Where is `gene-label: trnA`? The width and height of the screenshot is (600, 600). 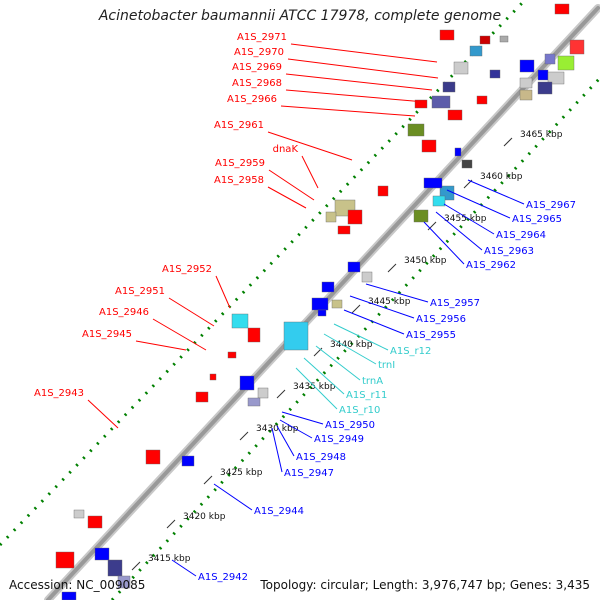 gene-label: trnA is located at coordinates (372, 381).